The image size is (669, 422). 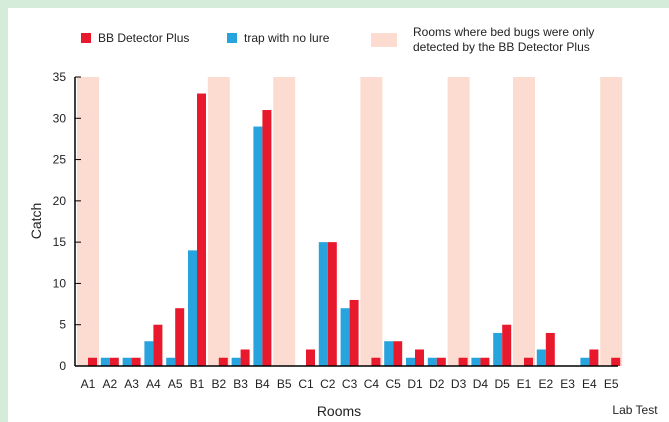 What do you see at coordinates (323, 304) in the screenshot?
I see `bar-trap-c2` at bounding box center [323, 304].